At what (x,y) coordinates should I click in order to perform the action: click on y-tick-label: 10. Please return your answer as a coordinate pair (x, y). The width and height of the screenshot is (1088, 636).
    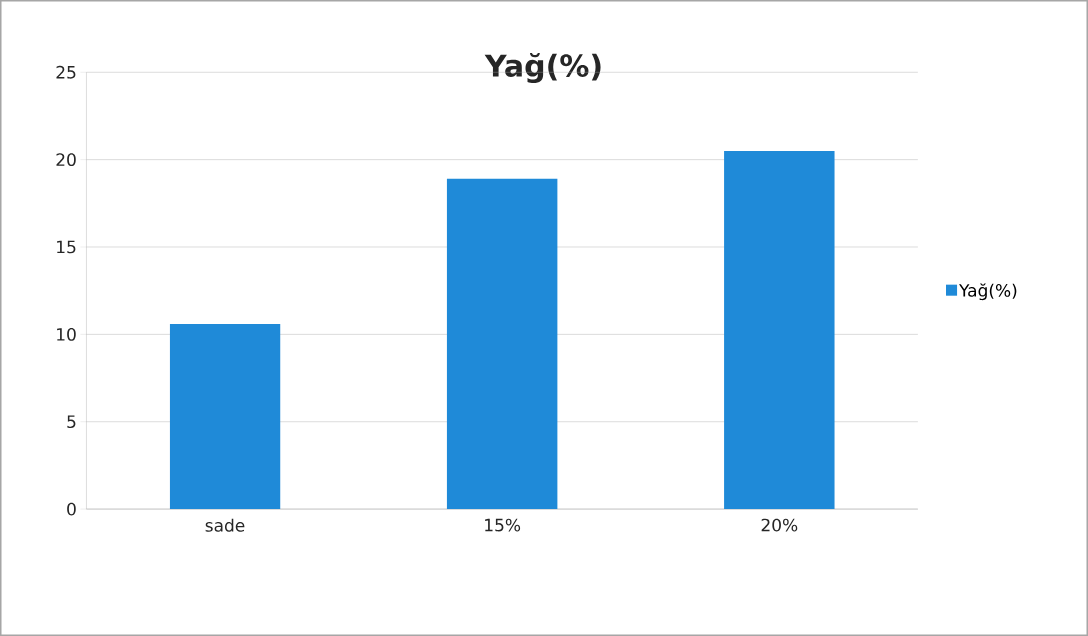
    Looking at the image, I should click on (66, 334).